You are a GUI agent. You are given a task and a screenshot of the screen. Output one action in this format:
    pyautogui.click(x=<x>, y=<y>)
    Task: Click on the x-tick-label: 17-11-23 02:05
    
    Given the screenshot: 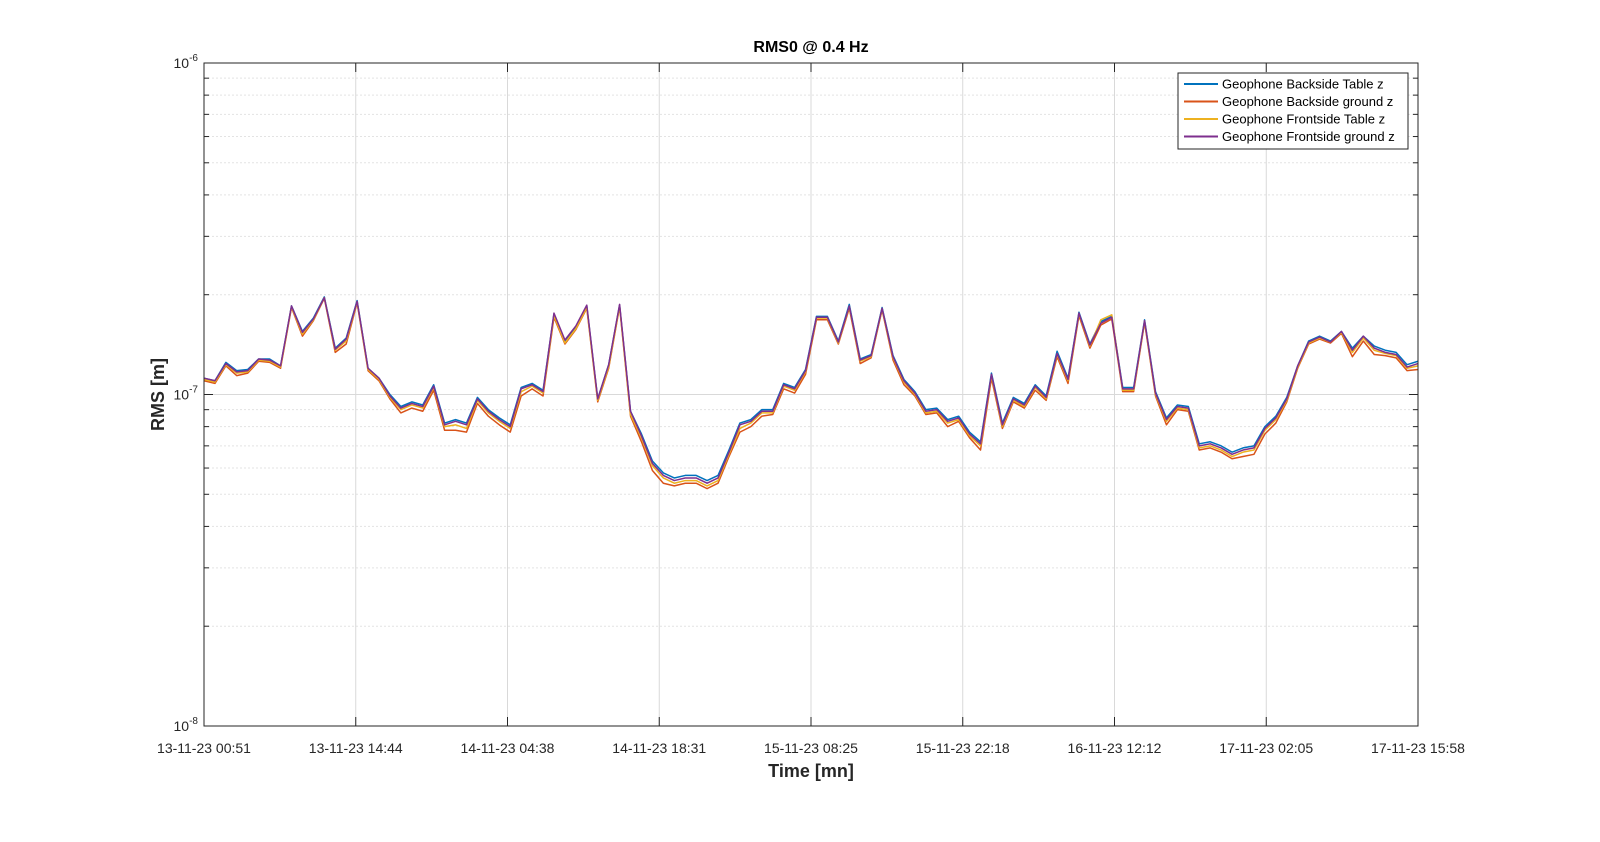 What is the action you would take?
    pyautogui.click(x=1266, y=748)
    